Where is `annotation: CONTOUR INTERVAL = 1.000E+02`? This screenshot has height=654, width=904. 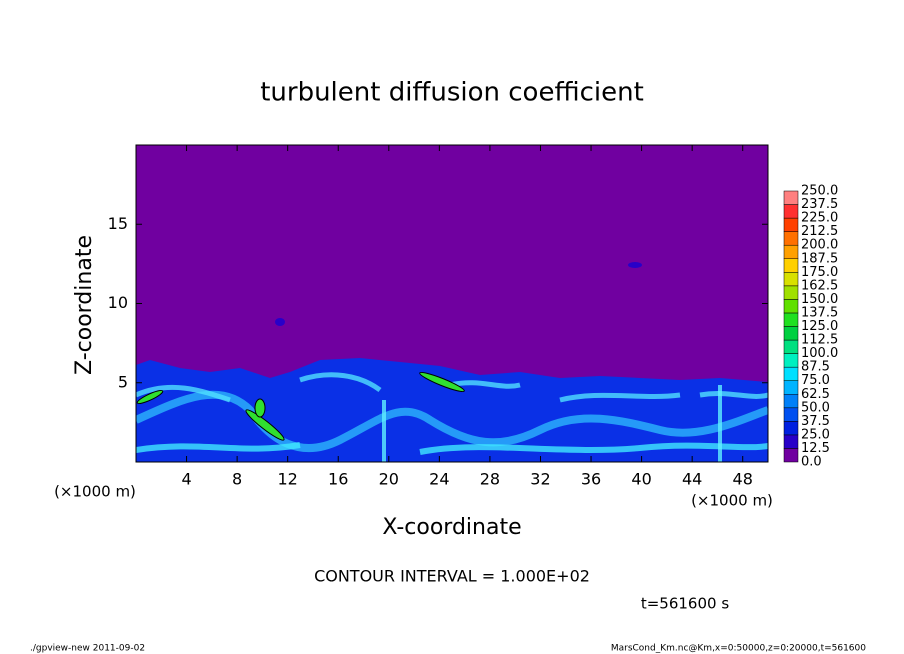 annotation: CONTOUR INTERVAL = 1.000E+02 is located at coordinates (452, 576).